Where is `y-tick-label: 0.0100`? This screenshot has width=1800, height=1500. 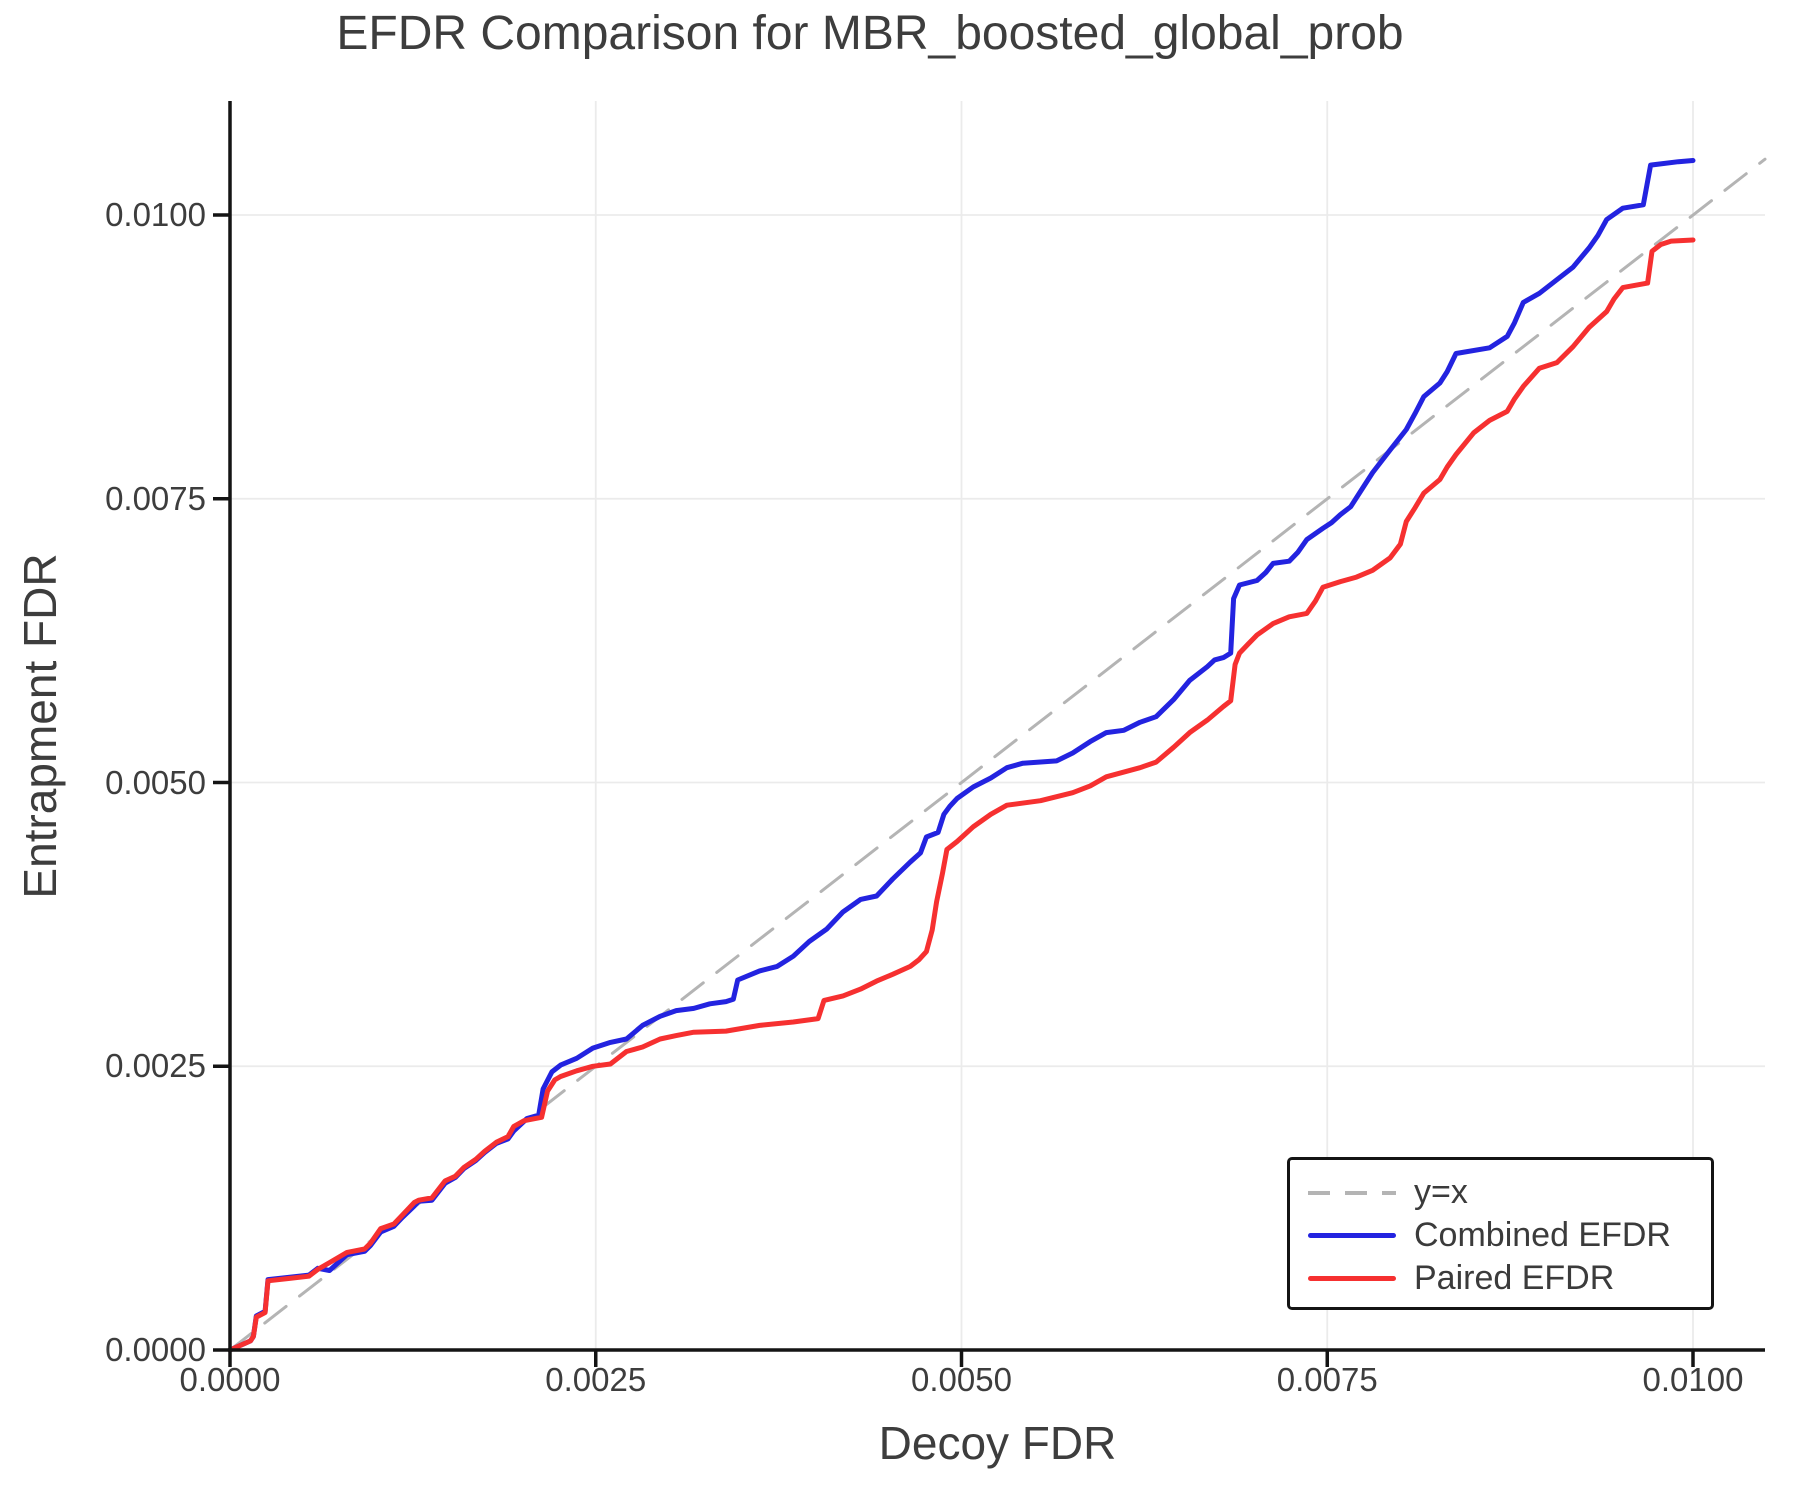
y-tick-label: 0.0100 is located at coordinates (155, 214).